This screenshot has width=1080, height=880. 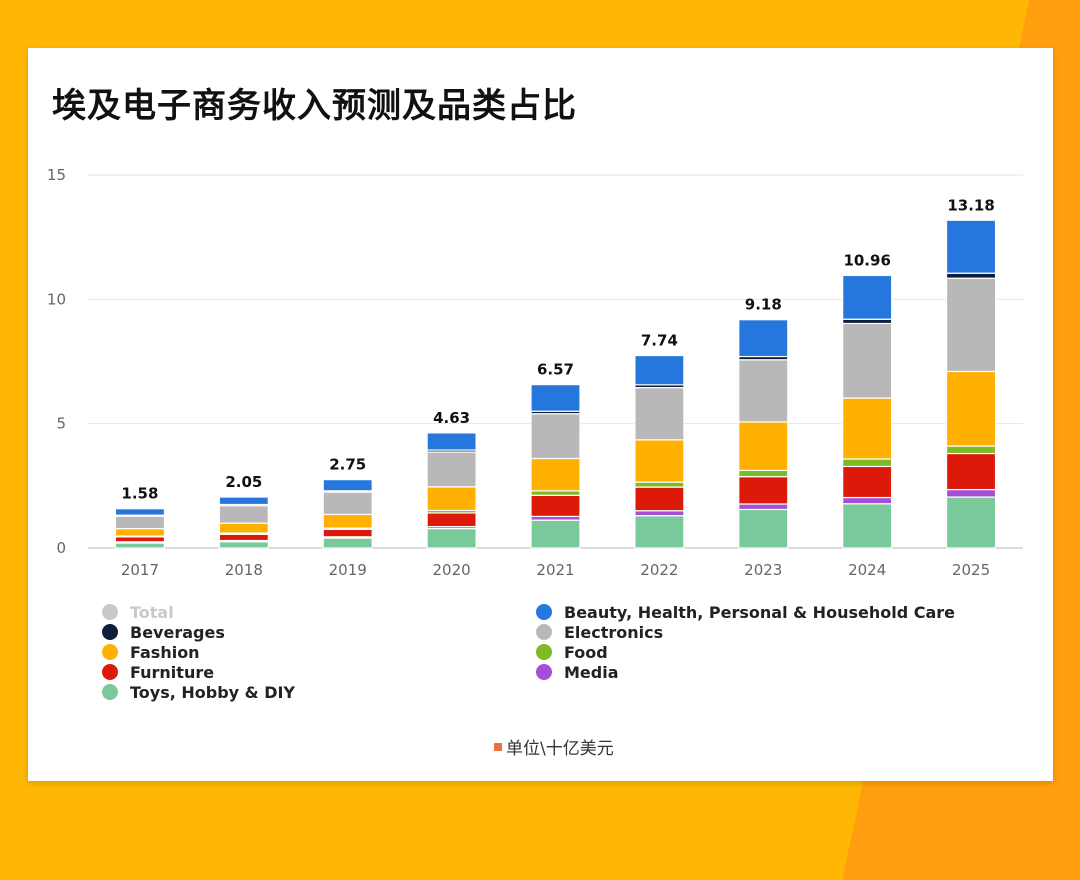 What do you see at coordinates (177, 632) in the screenshot?
I see `legend-label: Beverages` at bounding box center [177, 632].